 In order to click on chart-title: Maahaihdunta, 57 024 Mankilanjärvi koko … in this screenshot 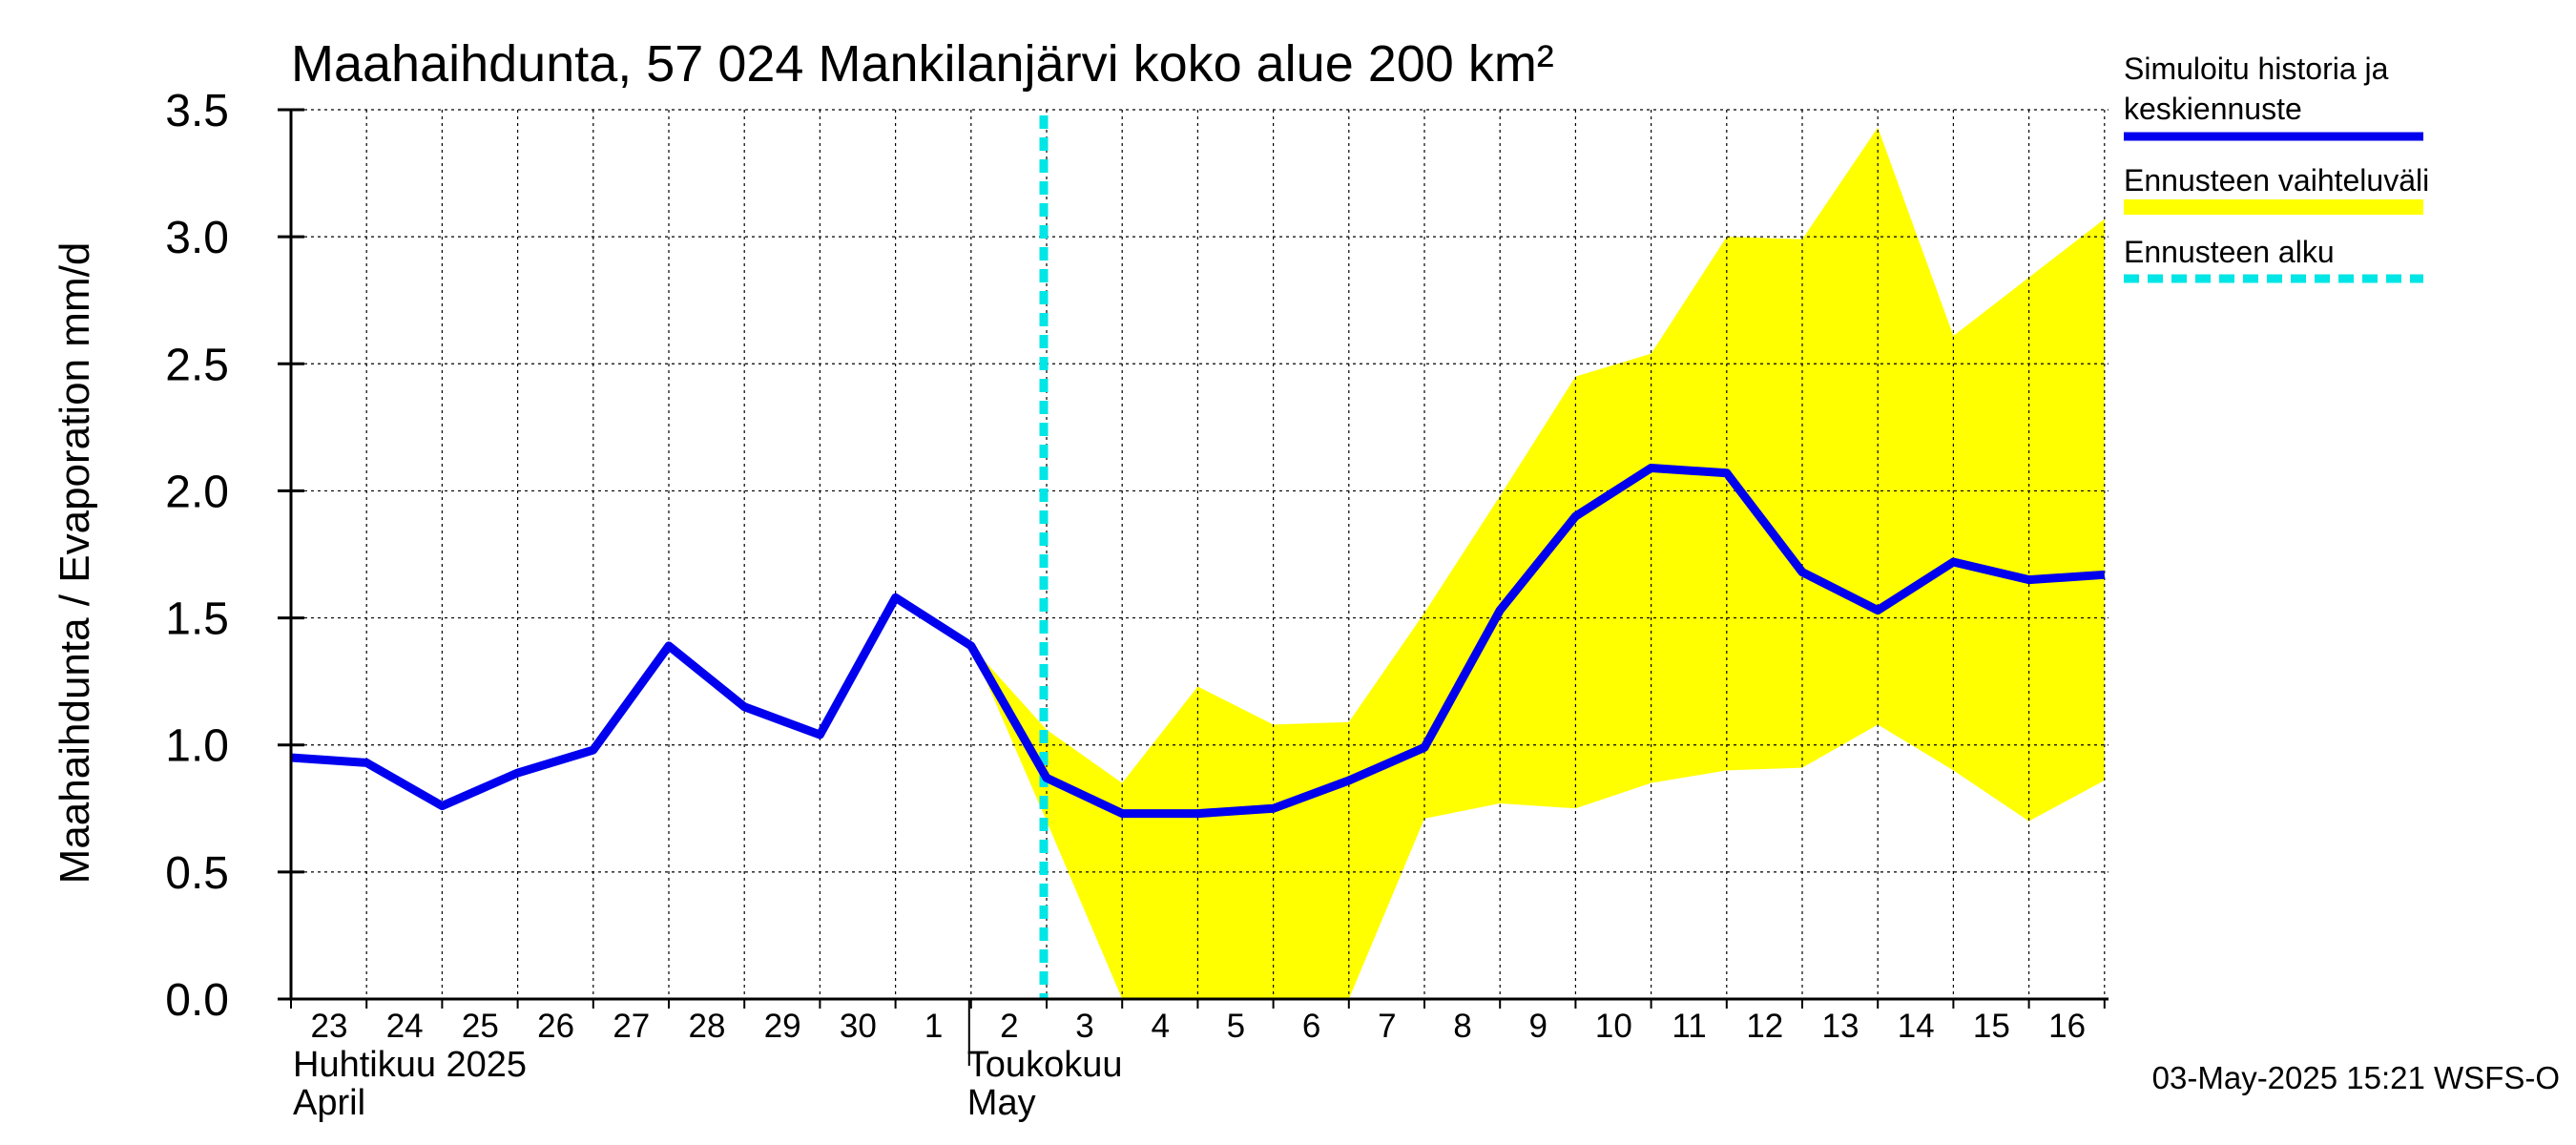, I will do `click(922, 64)`.